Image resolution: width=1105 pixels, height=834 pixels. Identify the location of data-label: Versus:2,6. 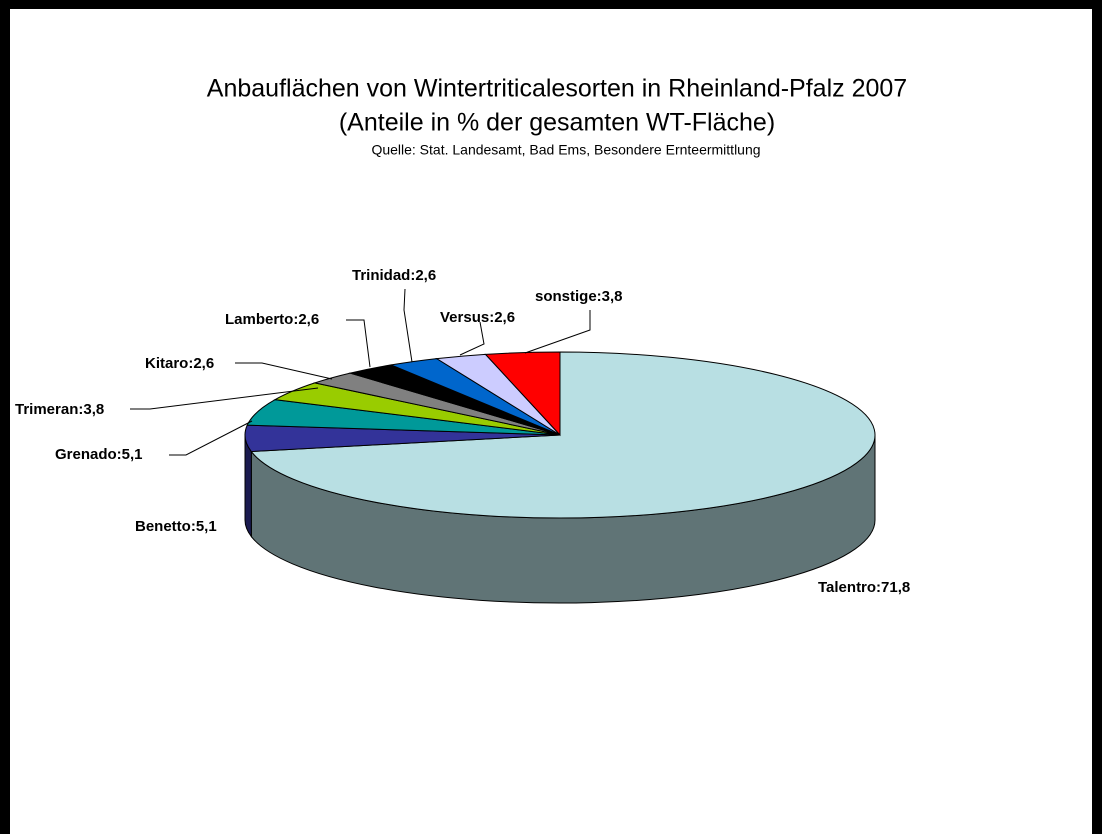
(477, 317).